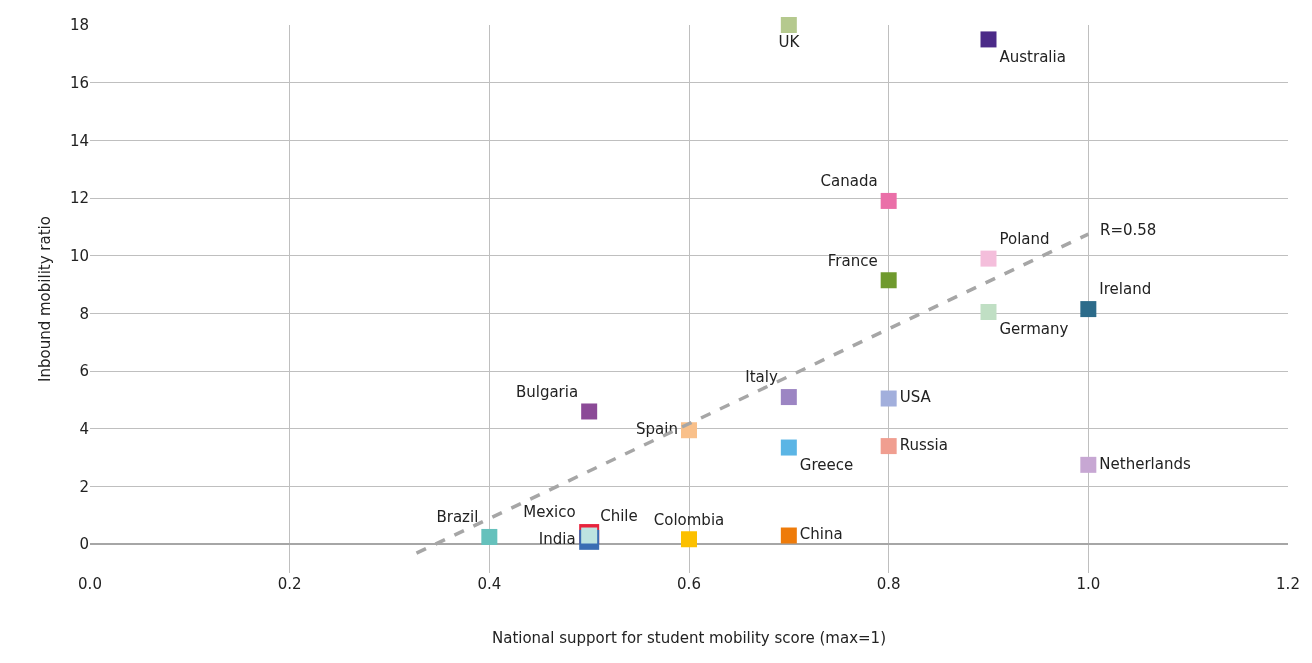 The width and height of the screenshot is (1312, 663). What do you see at coordinates (79, 198) in the screenshot?
I see `y-tick-label: 12` at bounding box center [79, 198].